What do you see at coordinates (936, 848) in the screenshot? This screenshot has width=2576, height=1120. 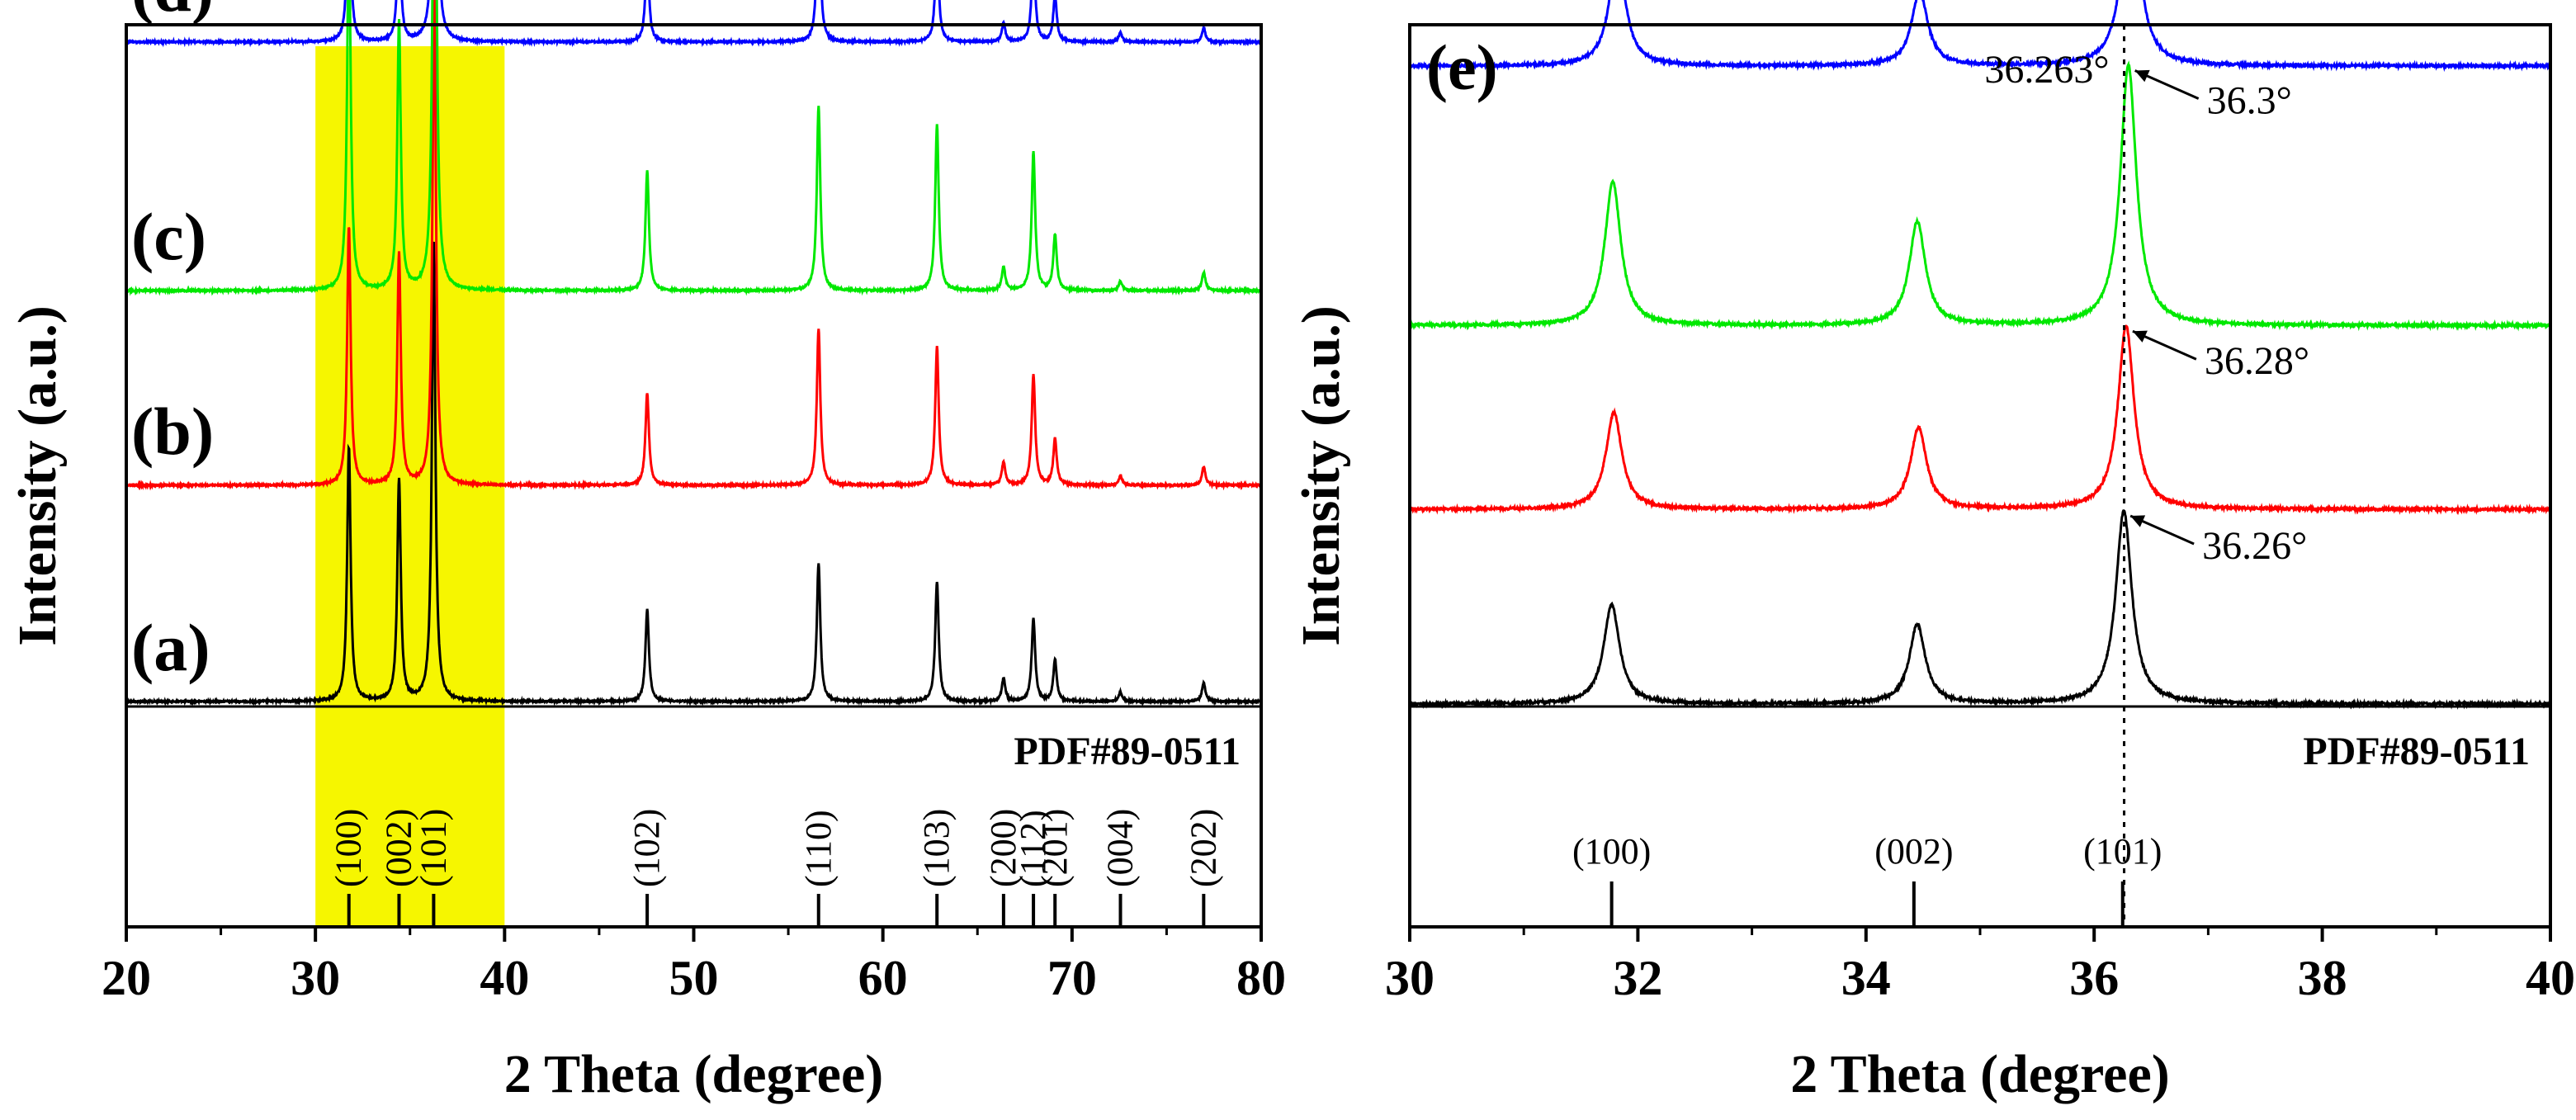 I see `hkl-label: (103)` at bounding box center [936, 848].